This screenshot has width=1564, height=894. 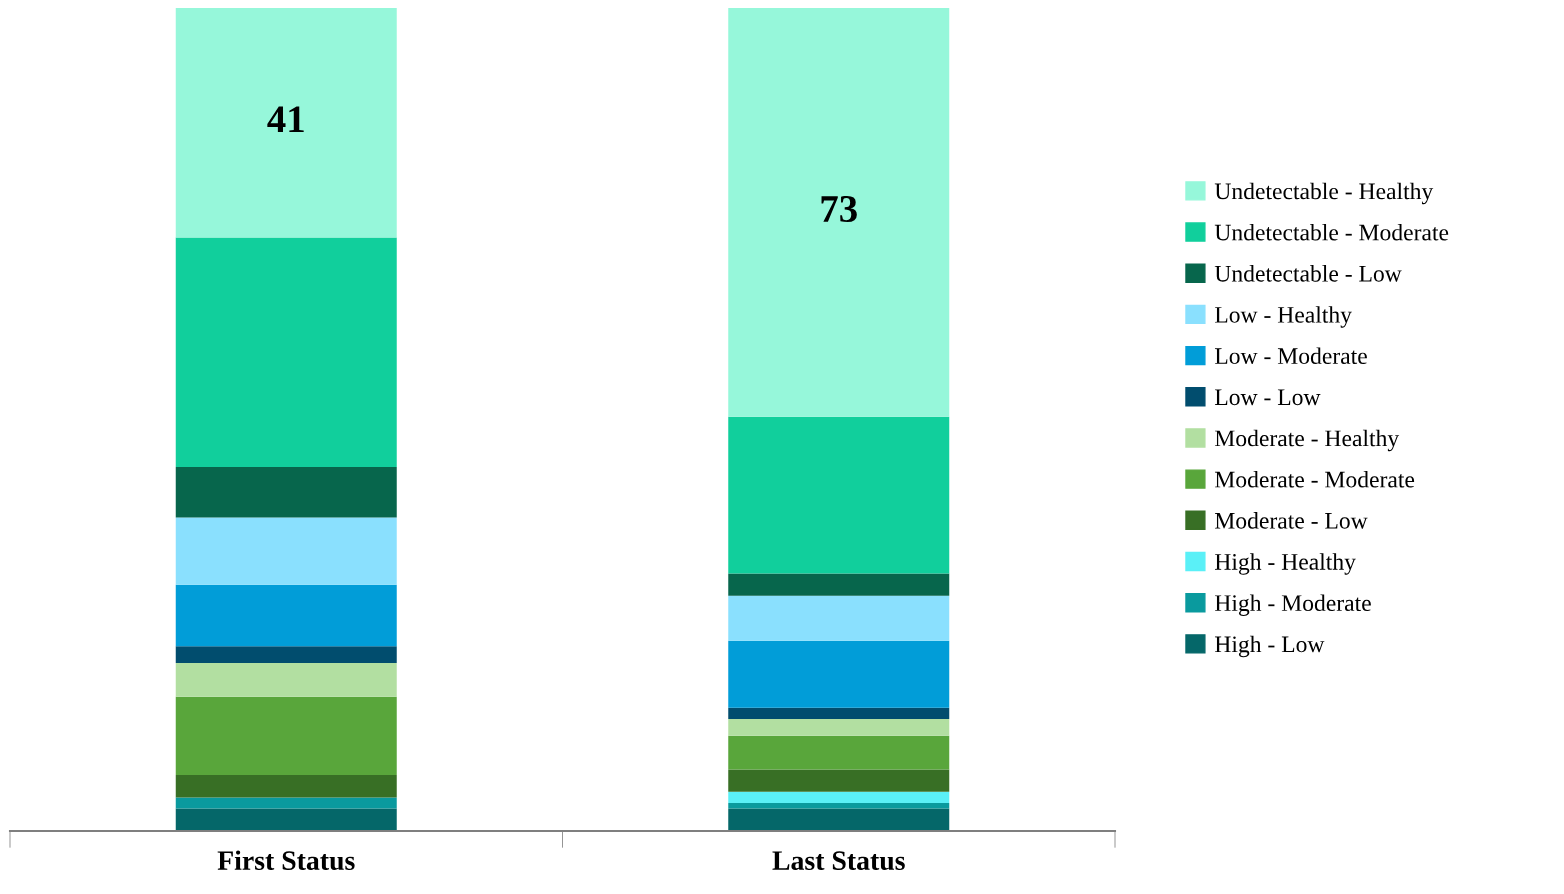 What do you see at coordinates (285, 119) in the screenshot?
I see `data-label: 41` at bounding box center [285, 119].